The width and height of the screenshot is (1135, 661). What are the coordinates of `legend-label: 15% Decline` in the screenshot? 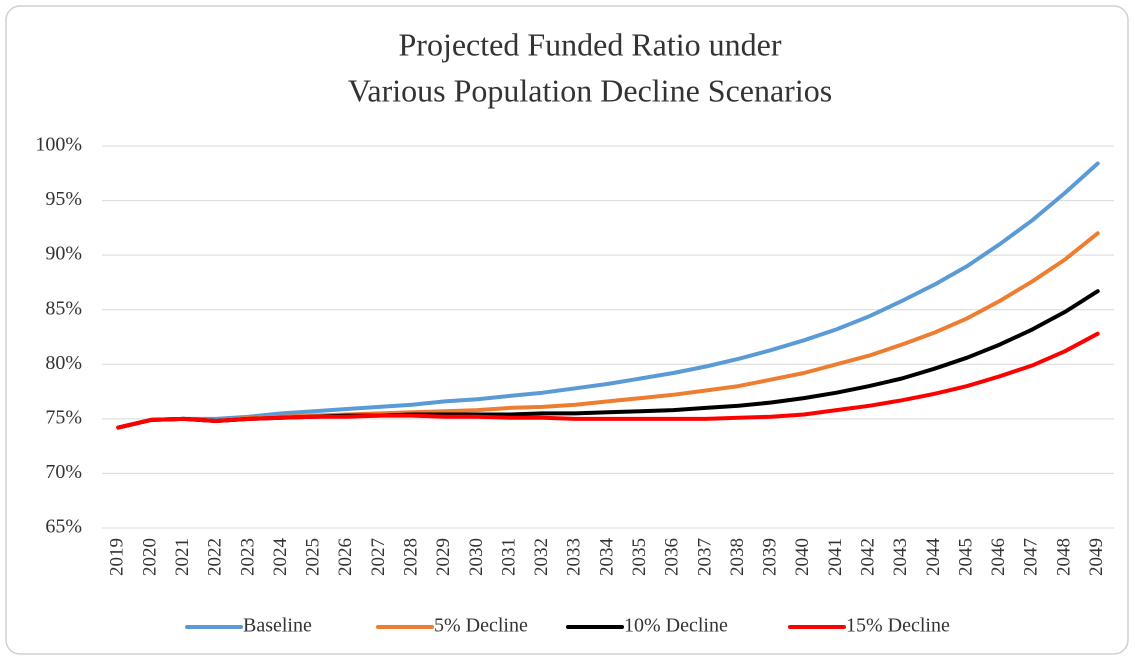 It's located at (898, 626).